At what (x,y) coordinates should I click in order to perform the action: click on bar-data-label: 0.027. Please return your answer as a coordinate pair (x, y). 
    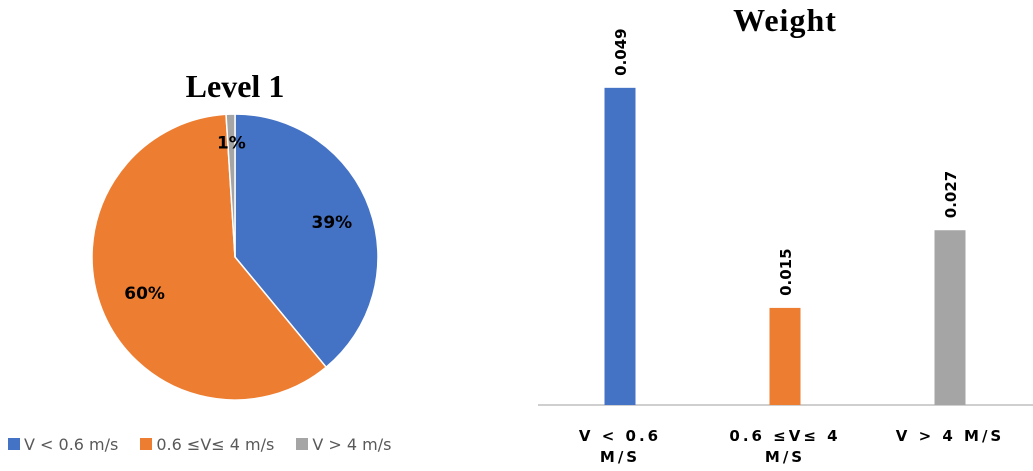
    Looking at the image, I should click on (951, 194).